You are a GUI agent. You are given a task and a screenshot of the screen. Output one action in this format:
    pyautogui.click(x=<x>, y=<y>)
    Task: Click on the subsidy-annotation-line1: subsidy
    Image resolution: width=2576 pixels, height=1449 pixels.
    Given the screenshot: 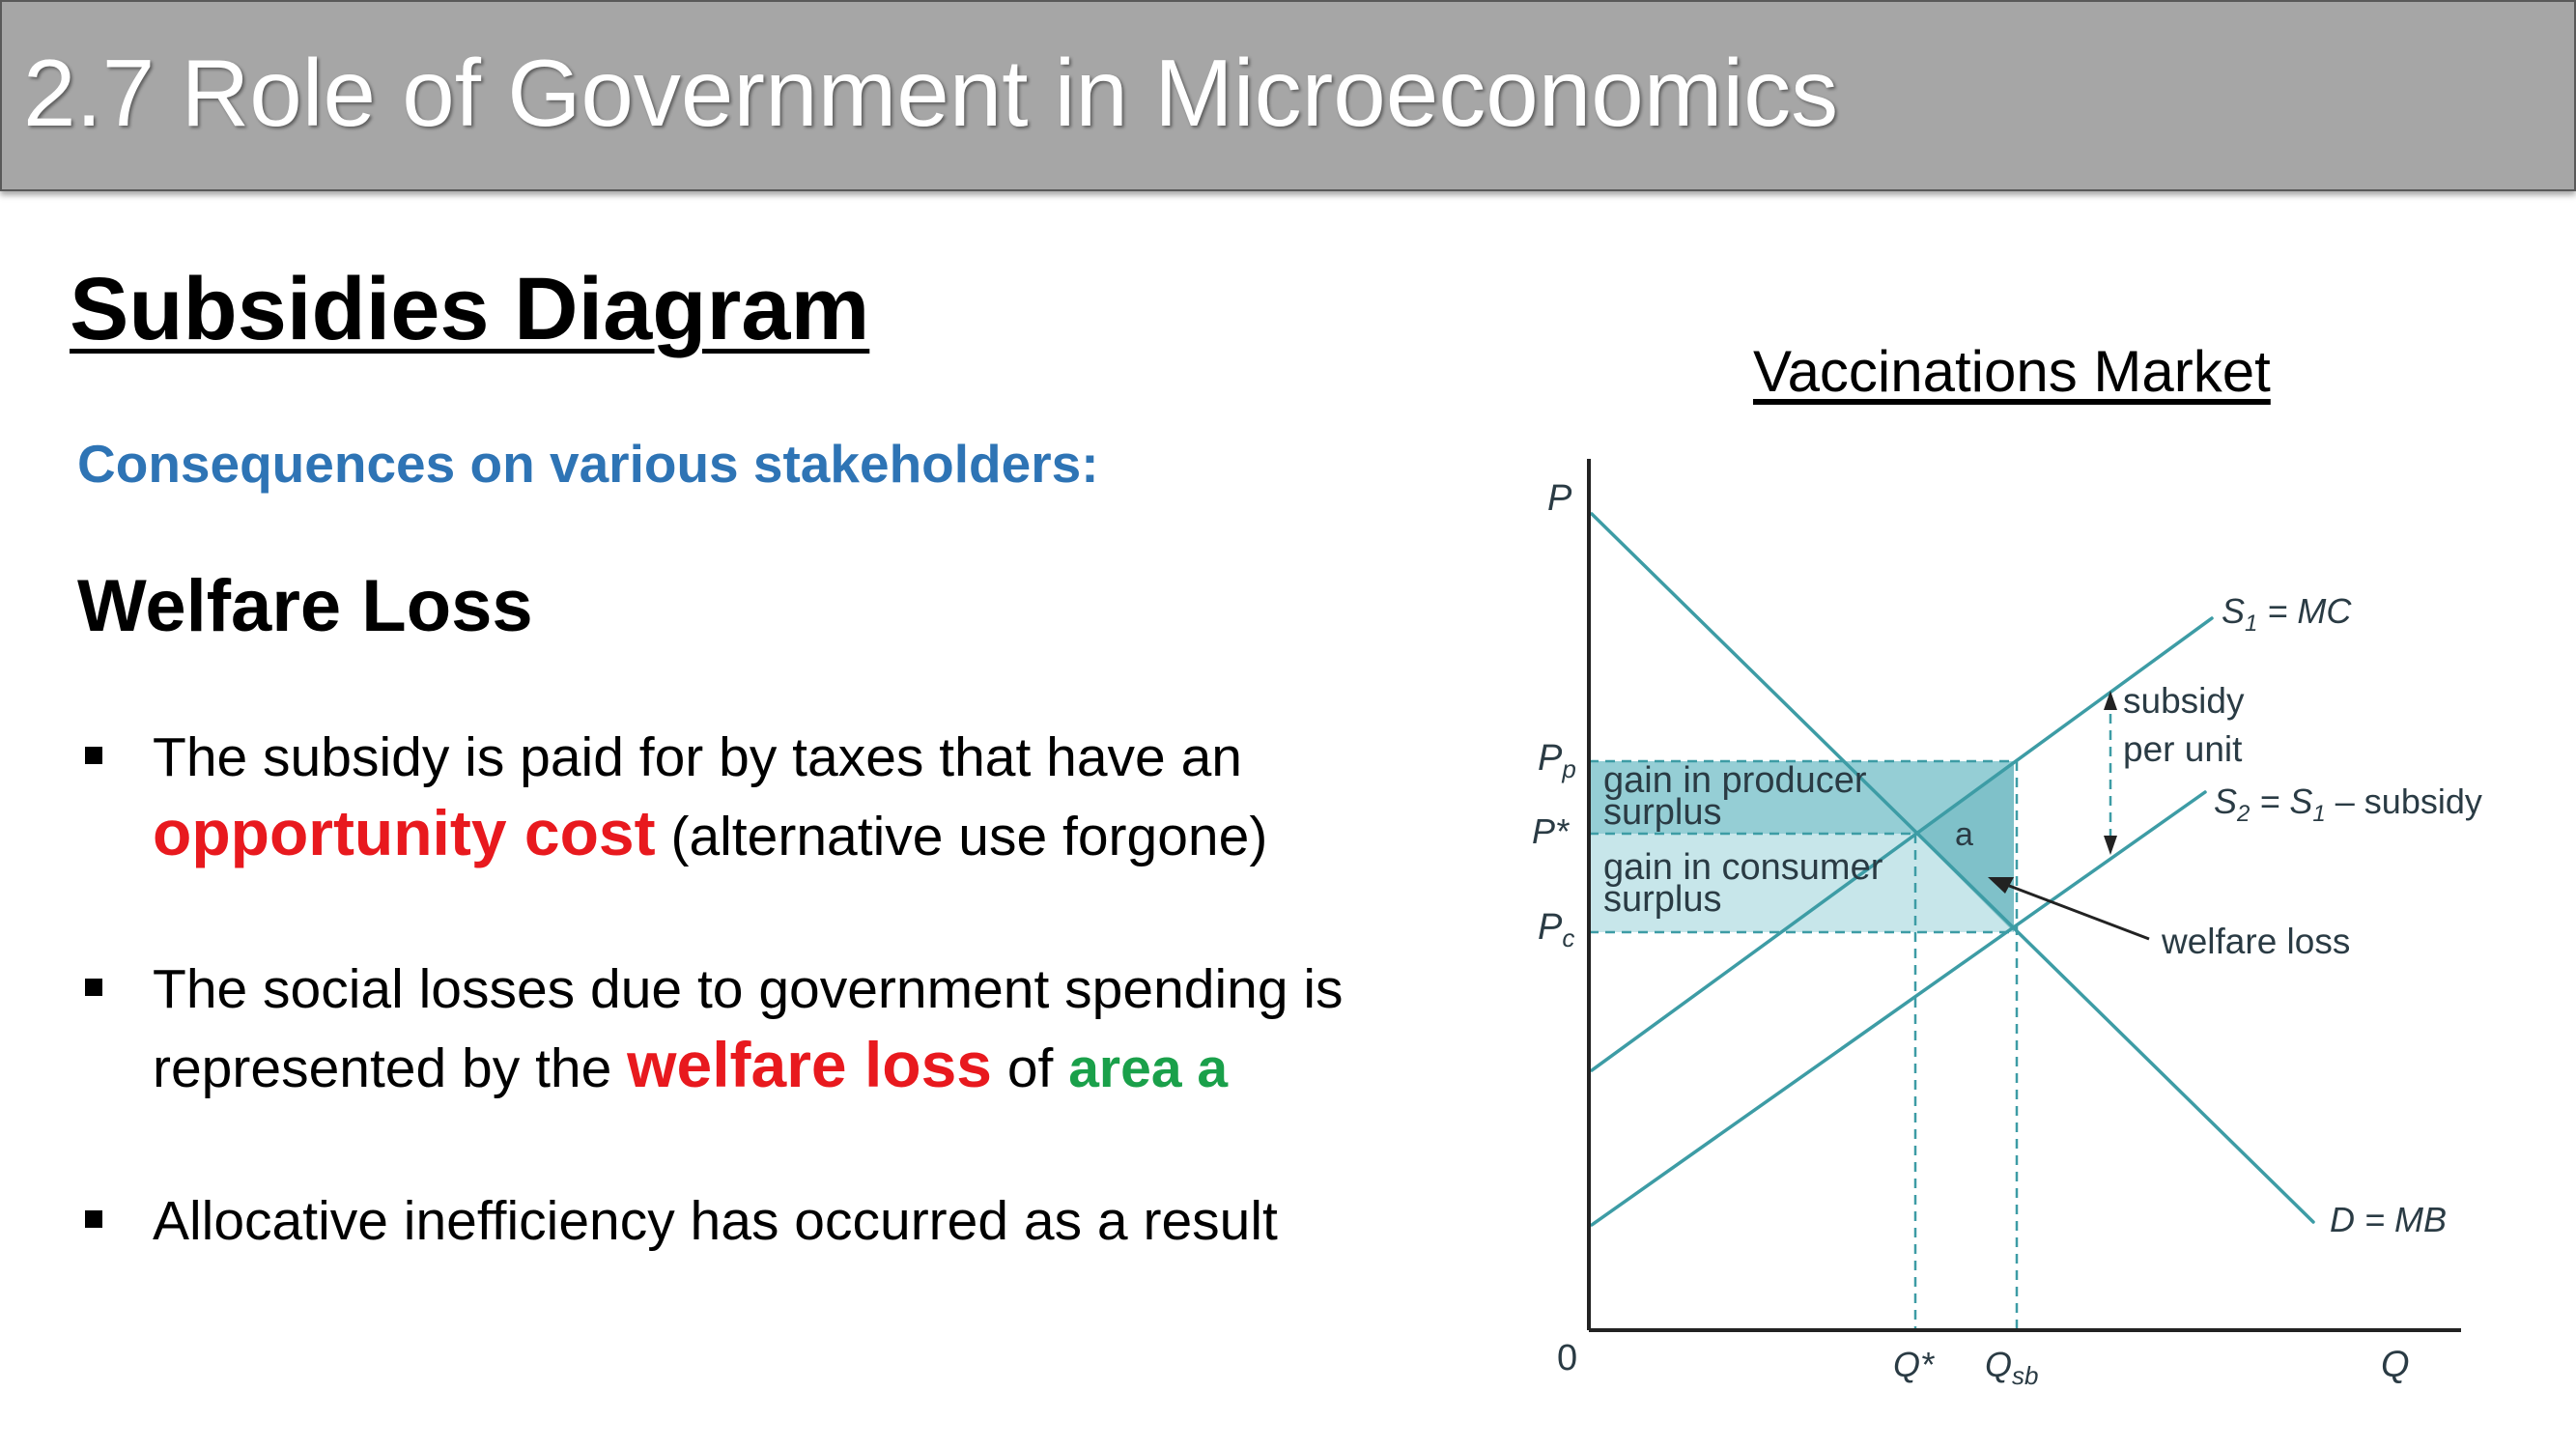 What is the action you would take?
    pyautogui.click(x=2184, y=701)
    